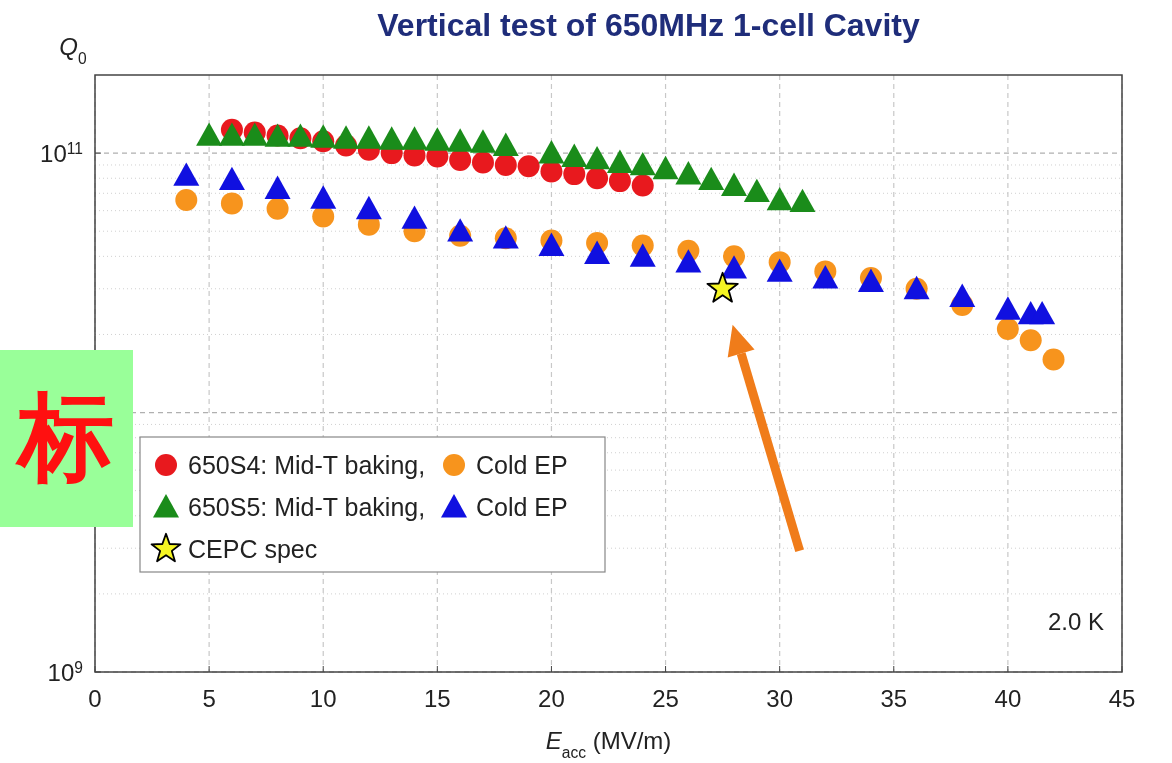 The image size is (1172, 763). Describe the element at coordinates (894, 698) in the screenshot. I see `x-tick-label: 35` at that location.